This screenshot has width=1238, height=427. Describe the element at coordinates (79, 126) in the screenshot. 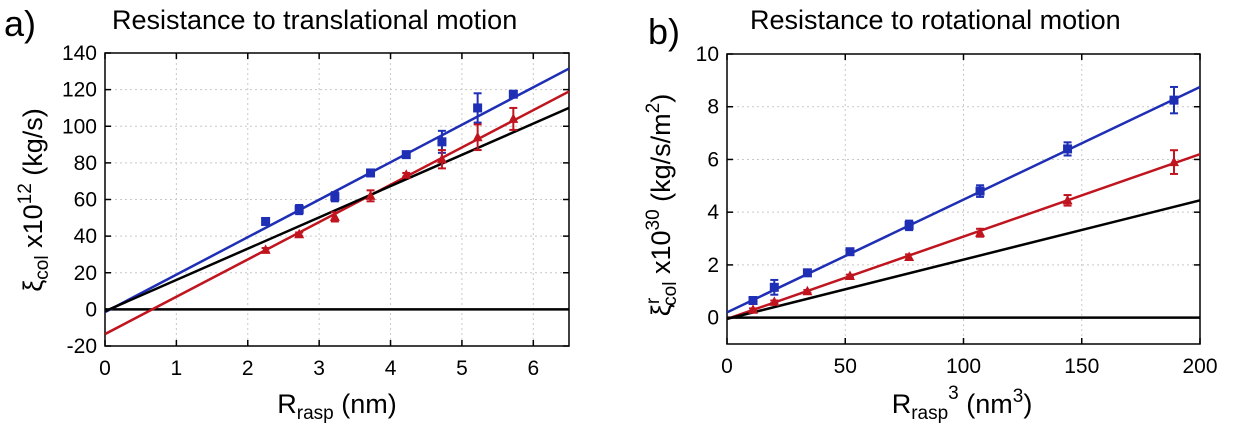

I see `panel-a-y-tick-label: 100` at that location.